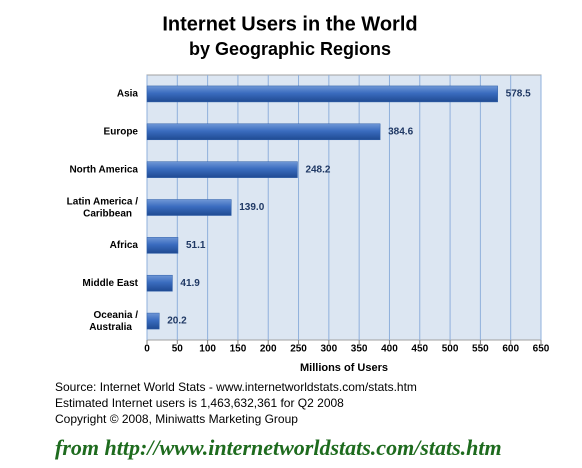 The width and height of the screenshot is (582, 468). What do you see at coordinates (110, 283) in the screenshot?
I see `y-tick-label: Middle East` at bounding box center [110, 283].